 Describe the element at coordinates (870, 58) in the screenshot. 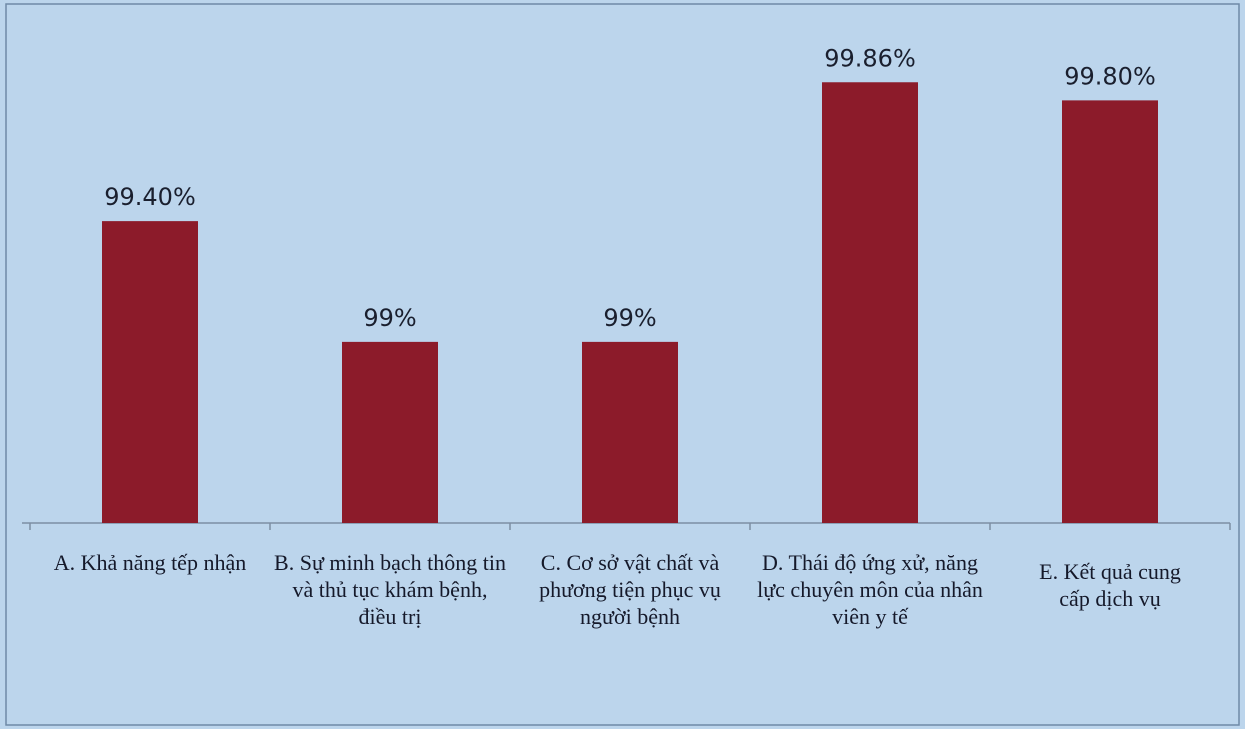

I see `value-label: 99.86%` at that location.